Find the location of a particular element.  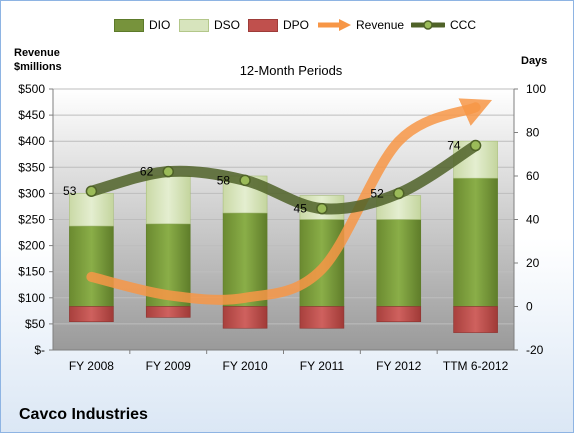

left-tick-label: $450 is located at coordinates (31, 115).